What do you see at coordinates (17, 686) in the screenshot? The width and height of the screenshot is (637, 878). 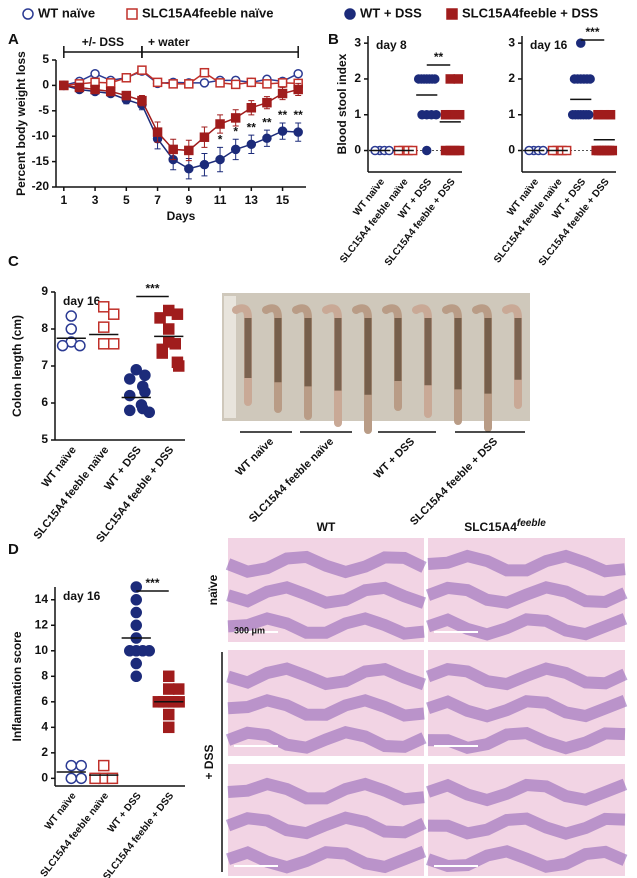 I see `y-axis-label: Inflammation score` at bounding box center [17, 686].